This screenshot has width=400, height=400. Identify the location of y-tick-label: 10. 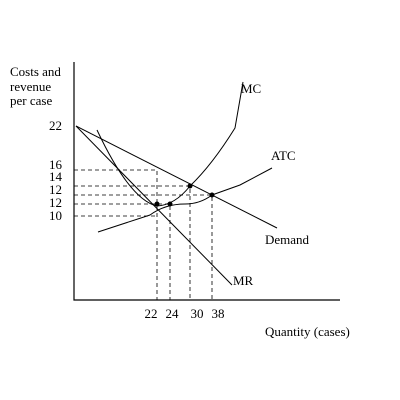
(55, 215).